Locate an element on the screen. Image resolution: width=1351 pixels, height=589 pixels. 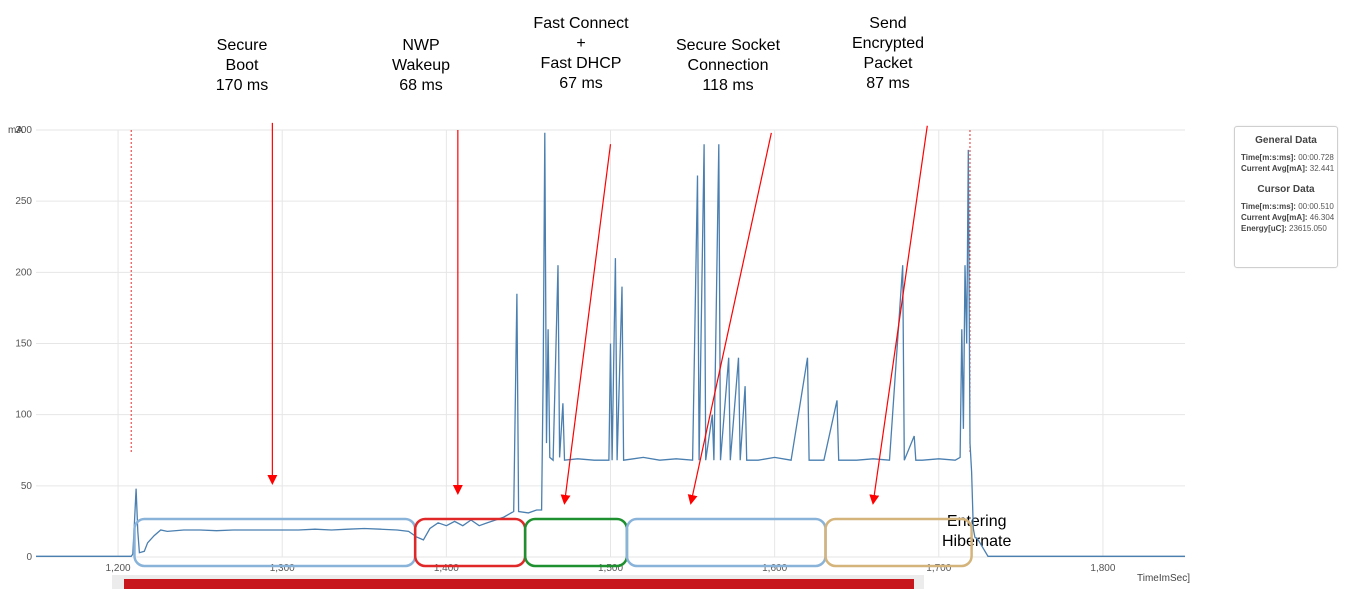
x-tick-label: 1,600 is located at coordinates (774, 568).